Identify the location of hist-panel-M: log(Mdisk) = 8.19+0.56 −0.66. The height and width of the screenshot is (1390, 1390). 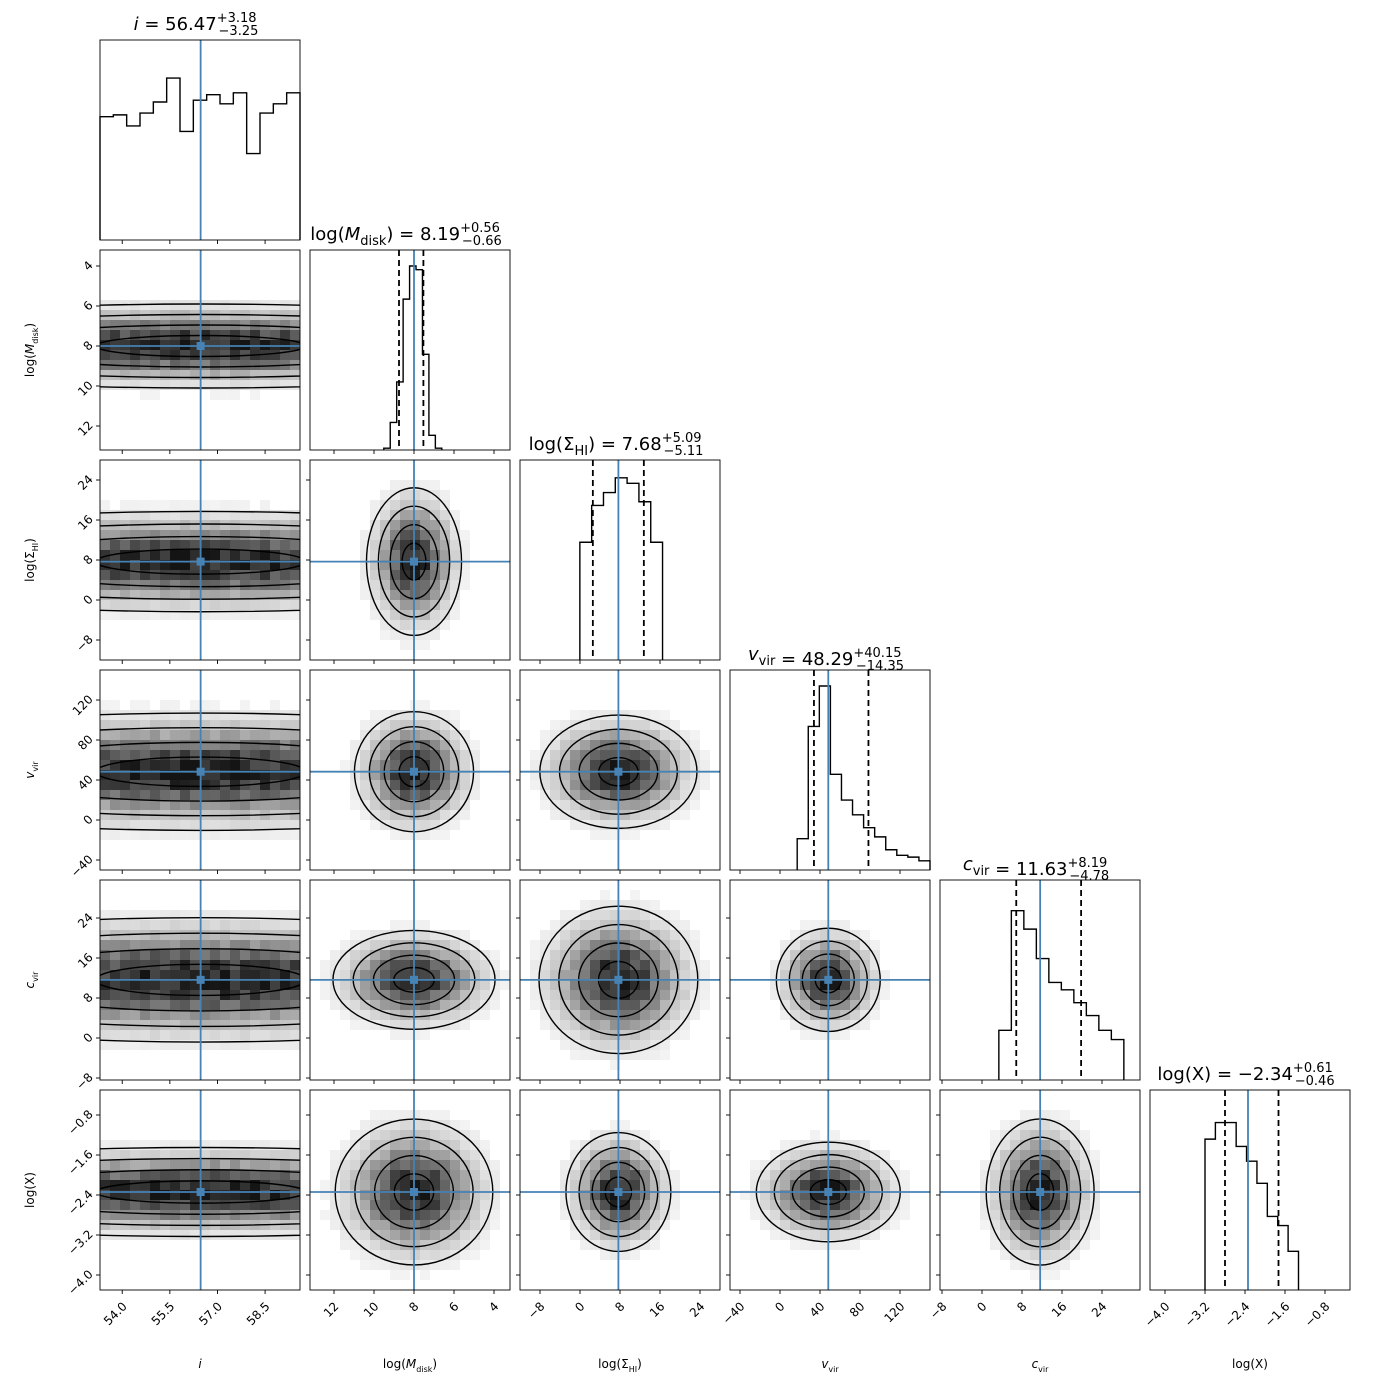
(410, 337).